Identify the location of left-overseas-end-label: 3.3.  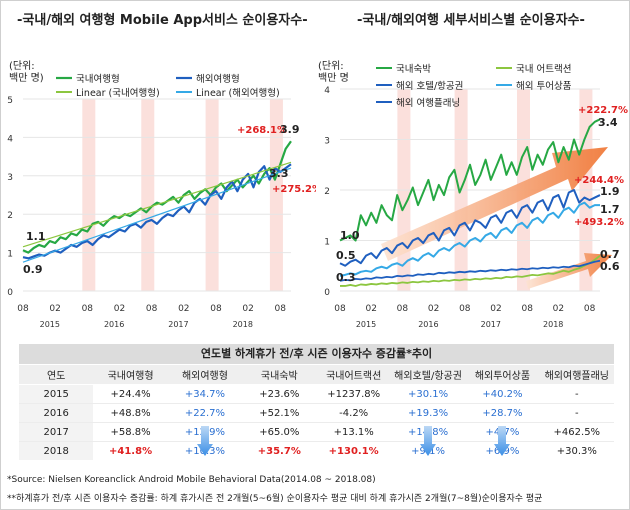
(279, 173).